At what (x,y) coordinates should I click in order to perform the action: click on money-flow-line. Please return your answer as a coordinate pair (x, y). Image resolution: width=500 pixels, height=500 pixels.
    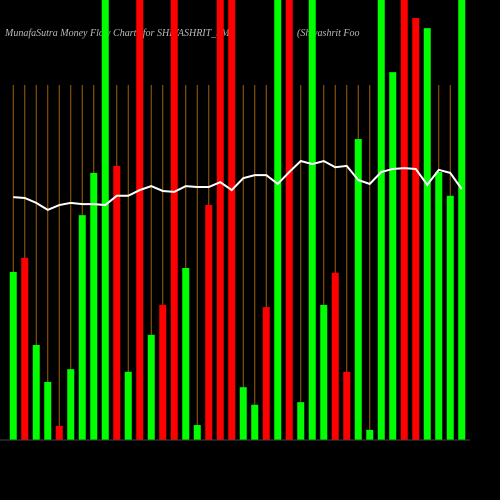
    Looking at the image, I should click on (238, 185).